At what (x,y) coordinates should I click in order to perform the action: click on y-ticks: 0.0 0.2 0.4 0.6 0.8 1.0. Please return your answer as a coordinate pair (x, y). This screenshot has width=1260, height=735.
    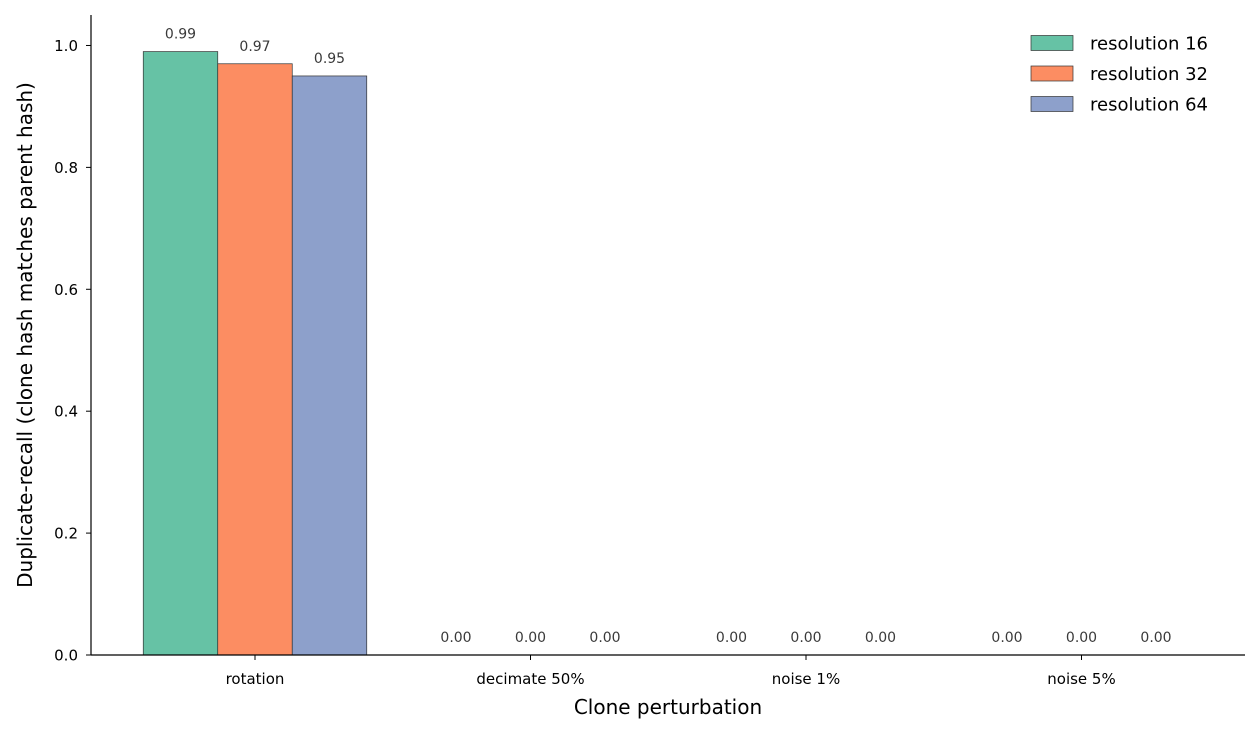
    Looking at the image, I should click on (72, 351).